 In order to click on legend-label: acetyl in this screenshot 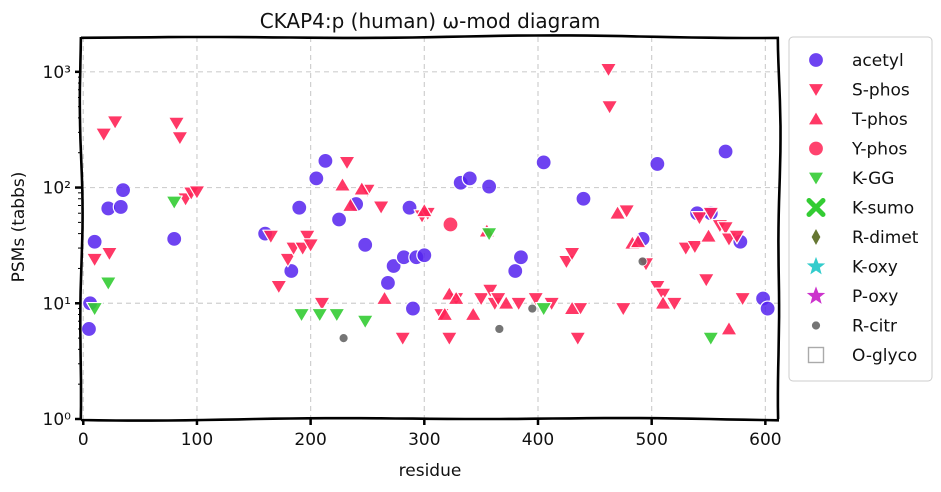, I will do `click(878, 61)`.